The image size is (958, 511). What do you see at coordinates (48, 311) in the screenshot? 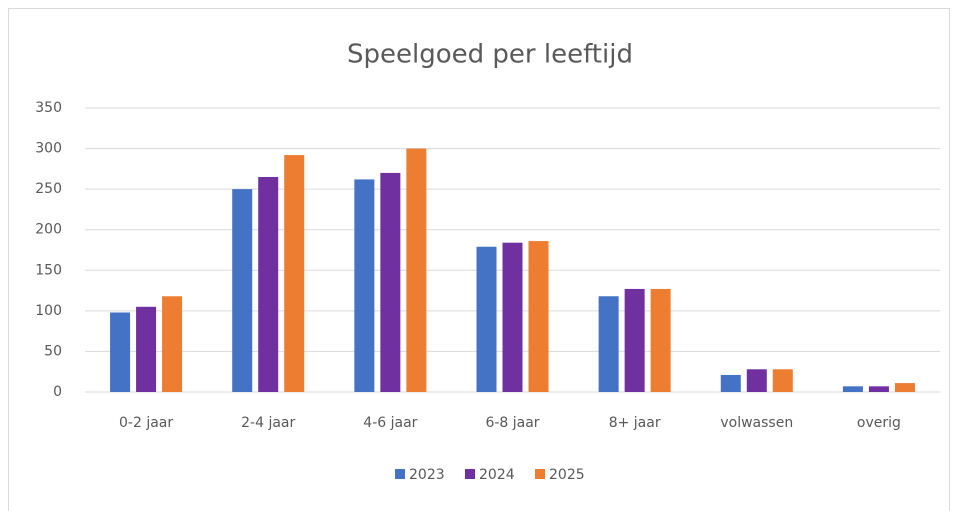
I see `y-tick-label: 100` at bounding box center [48, 311].